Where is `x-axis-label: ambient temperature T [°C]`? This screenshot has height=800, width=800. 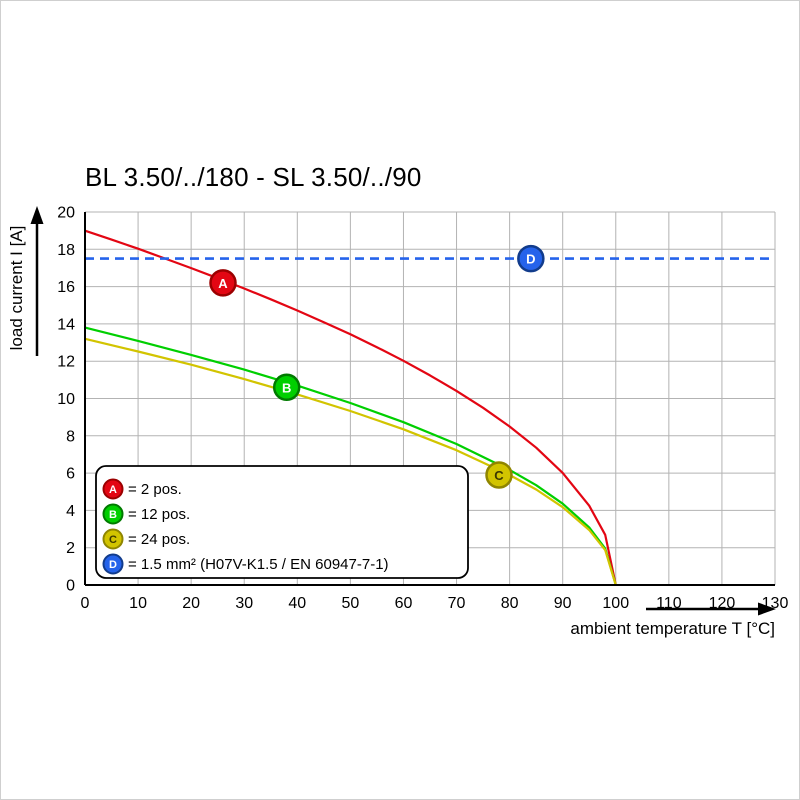 x-axis-label: ambient temperature T [°C] is located at coordinates (672, 628).